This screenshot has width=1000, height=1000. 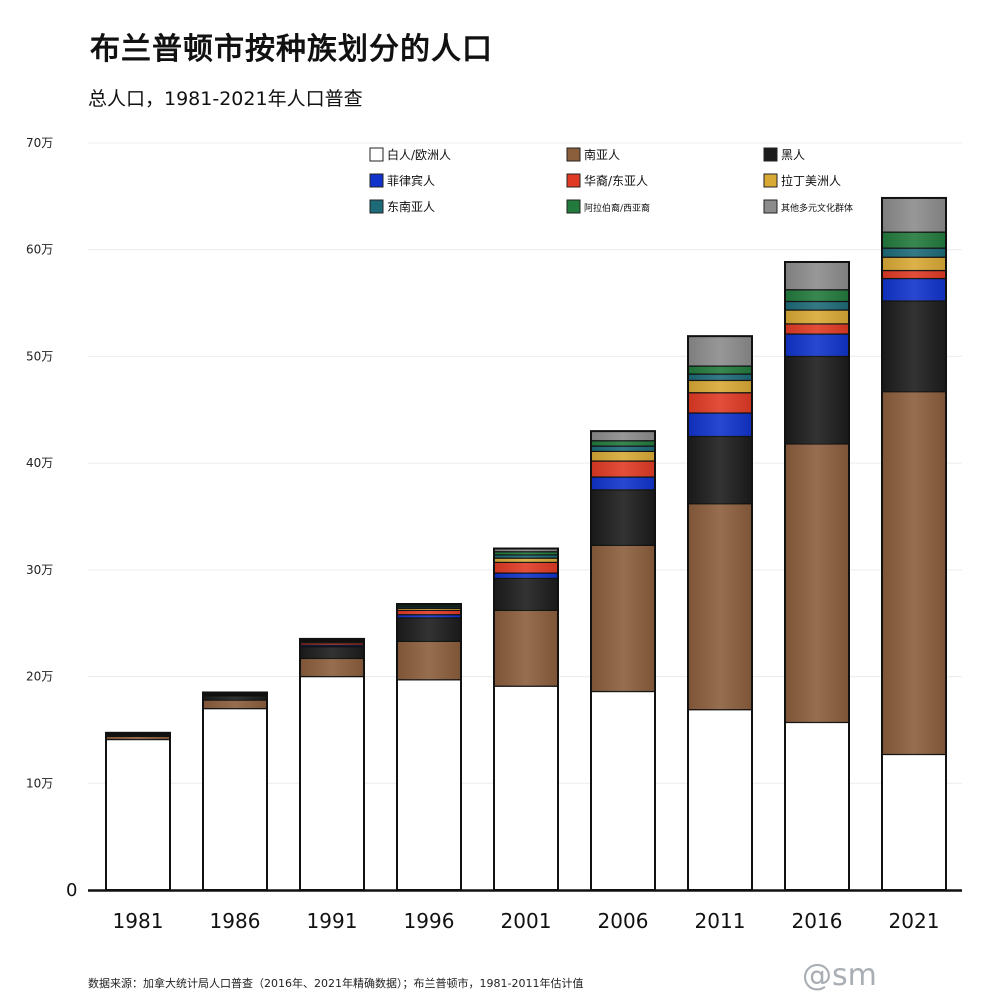 I want to click on y-tick-label: 10万, so click(x=39, y=783).